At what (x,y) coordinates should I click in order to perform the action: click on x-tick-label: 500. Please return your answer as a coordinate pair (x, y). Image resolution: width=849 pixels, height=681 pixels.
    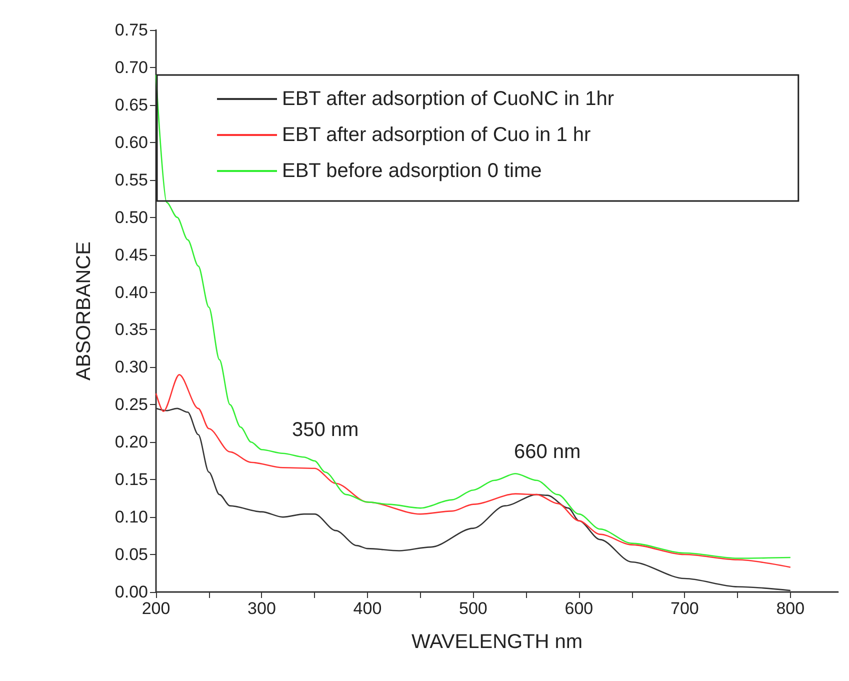
    Looking at the image, I should click on (473, 608).